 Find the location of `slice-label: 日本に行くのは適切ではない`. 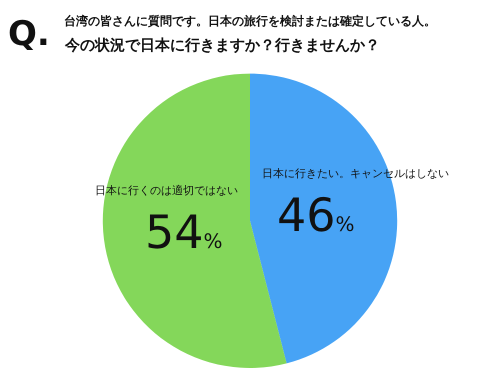

slice-label: 日本に行くのは適切ではない is located at coordinates (166, 190).